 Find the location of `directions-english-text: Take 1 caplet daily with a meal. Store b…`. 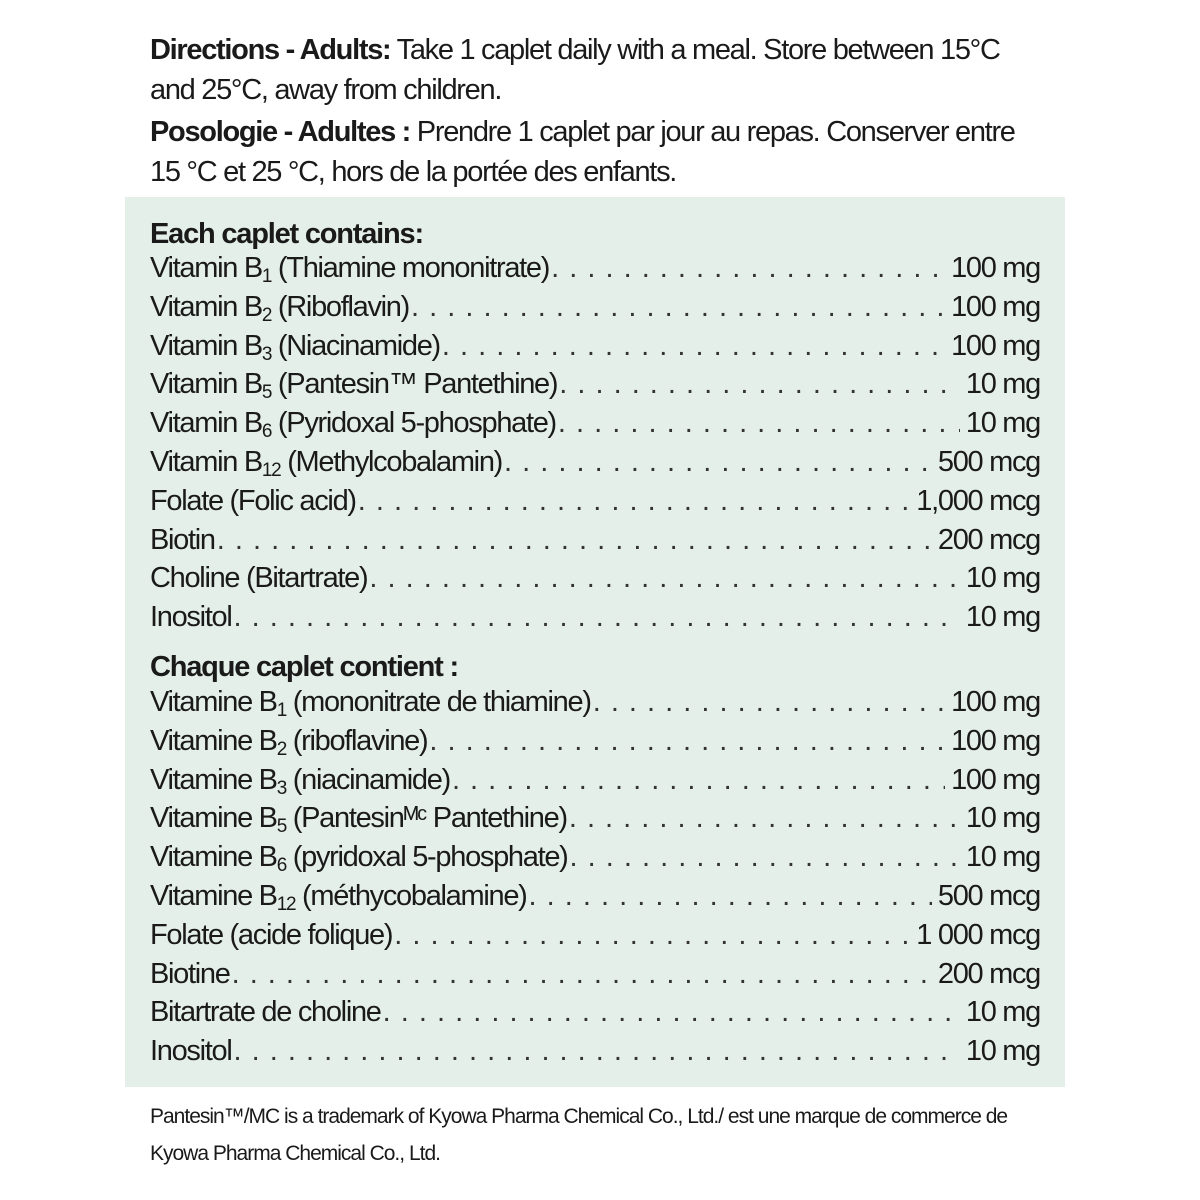

directions-english-text: Take 1 caplet daily with a meal. Store b… is located at coordinates (575, 70).